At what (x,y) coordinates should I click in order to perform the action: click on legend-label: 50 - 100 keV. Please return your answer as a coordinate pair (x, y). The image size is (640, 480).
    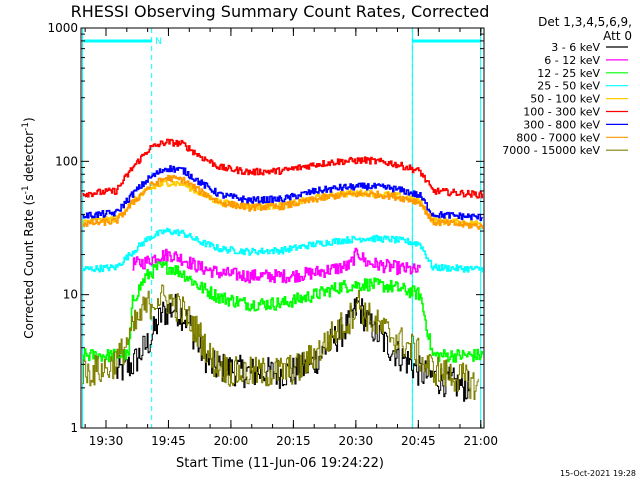
    Looking at the image, I should click on (565, 99).